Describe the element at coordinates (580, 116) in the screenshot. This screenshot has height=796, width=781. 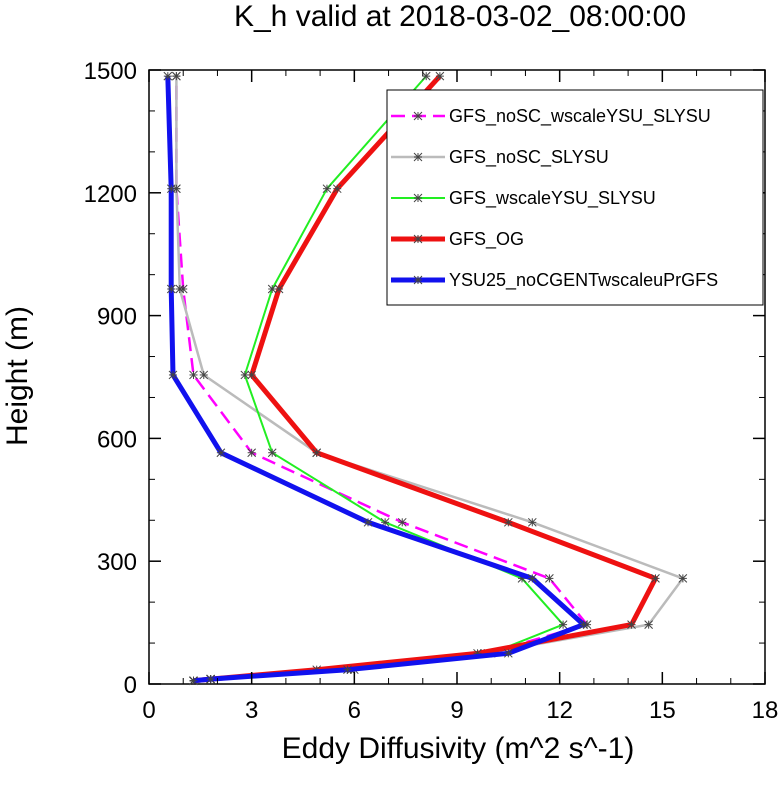
I see `legend-label: GFS_noSC_wscaleYSU_SLYSU` at that location.